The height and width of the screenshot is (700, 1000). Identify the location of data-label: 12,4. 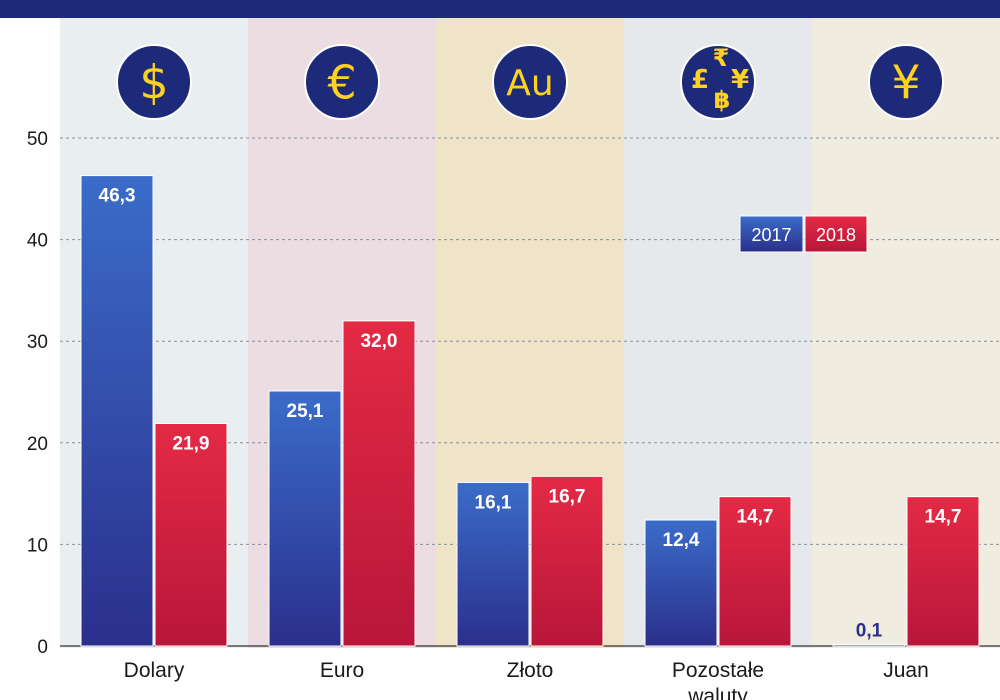
(681, 540).